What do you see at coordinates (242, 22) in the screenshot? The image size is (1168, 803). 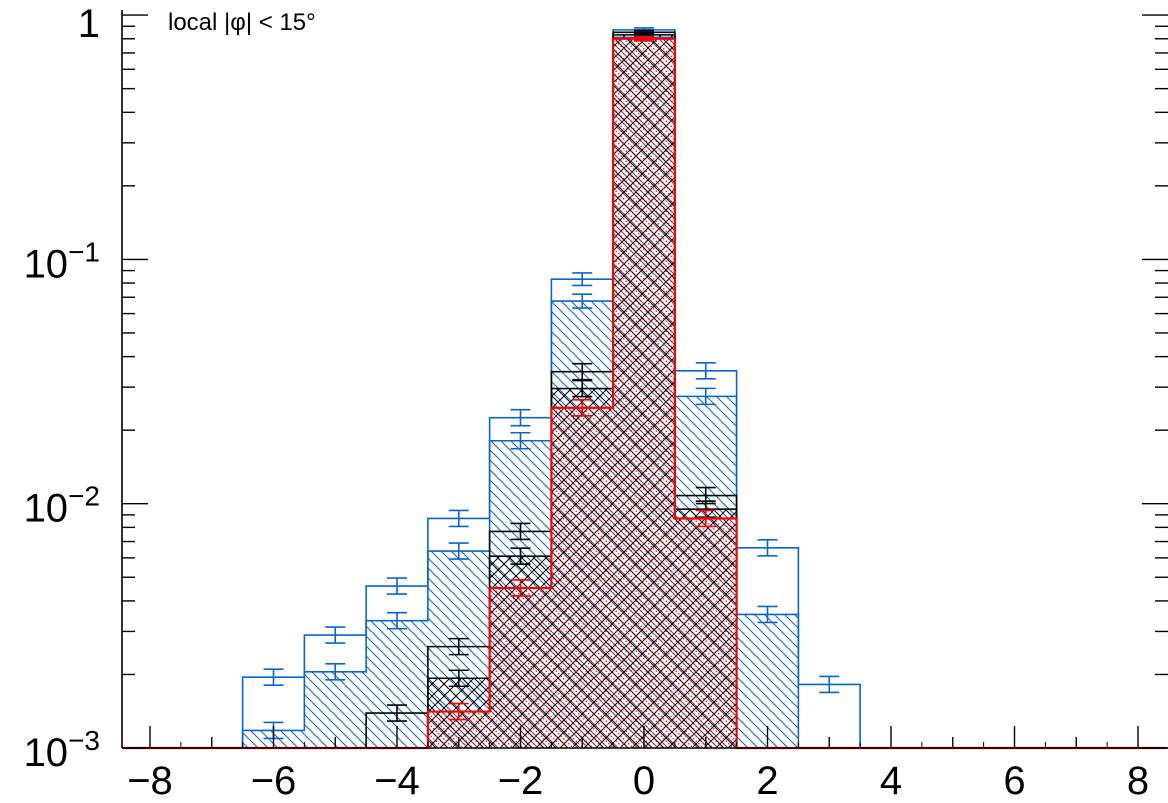 I see `selection-annotation: local |φ| < 15°` at bounding box center [242, 22].